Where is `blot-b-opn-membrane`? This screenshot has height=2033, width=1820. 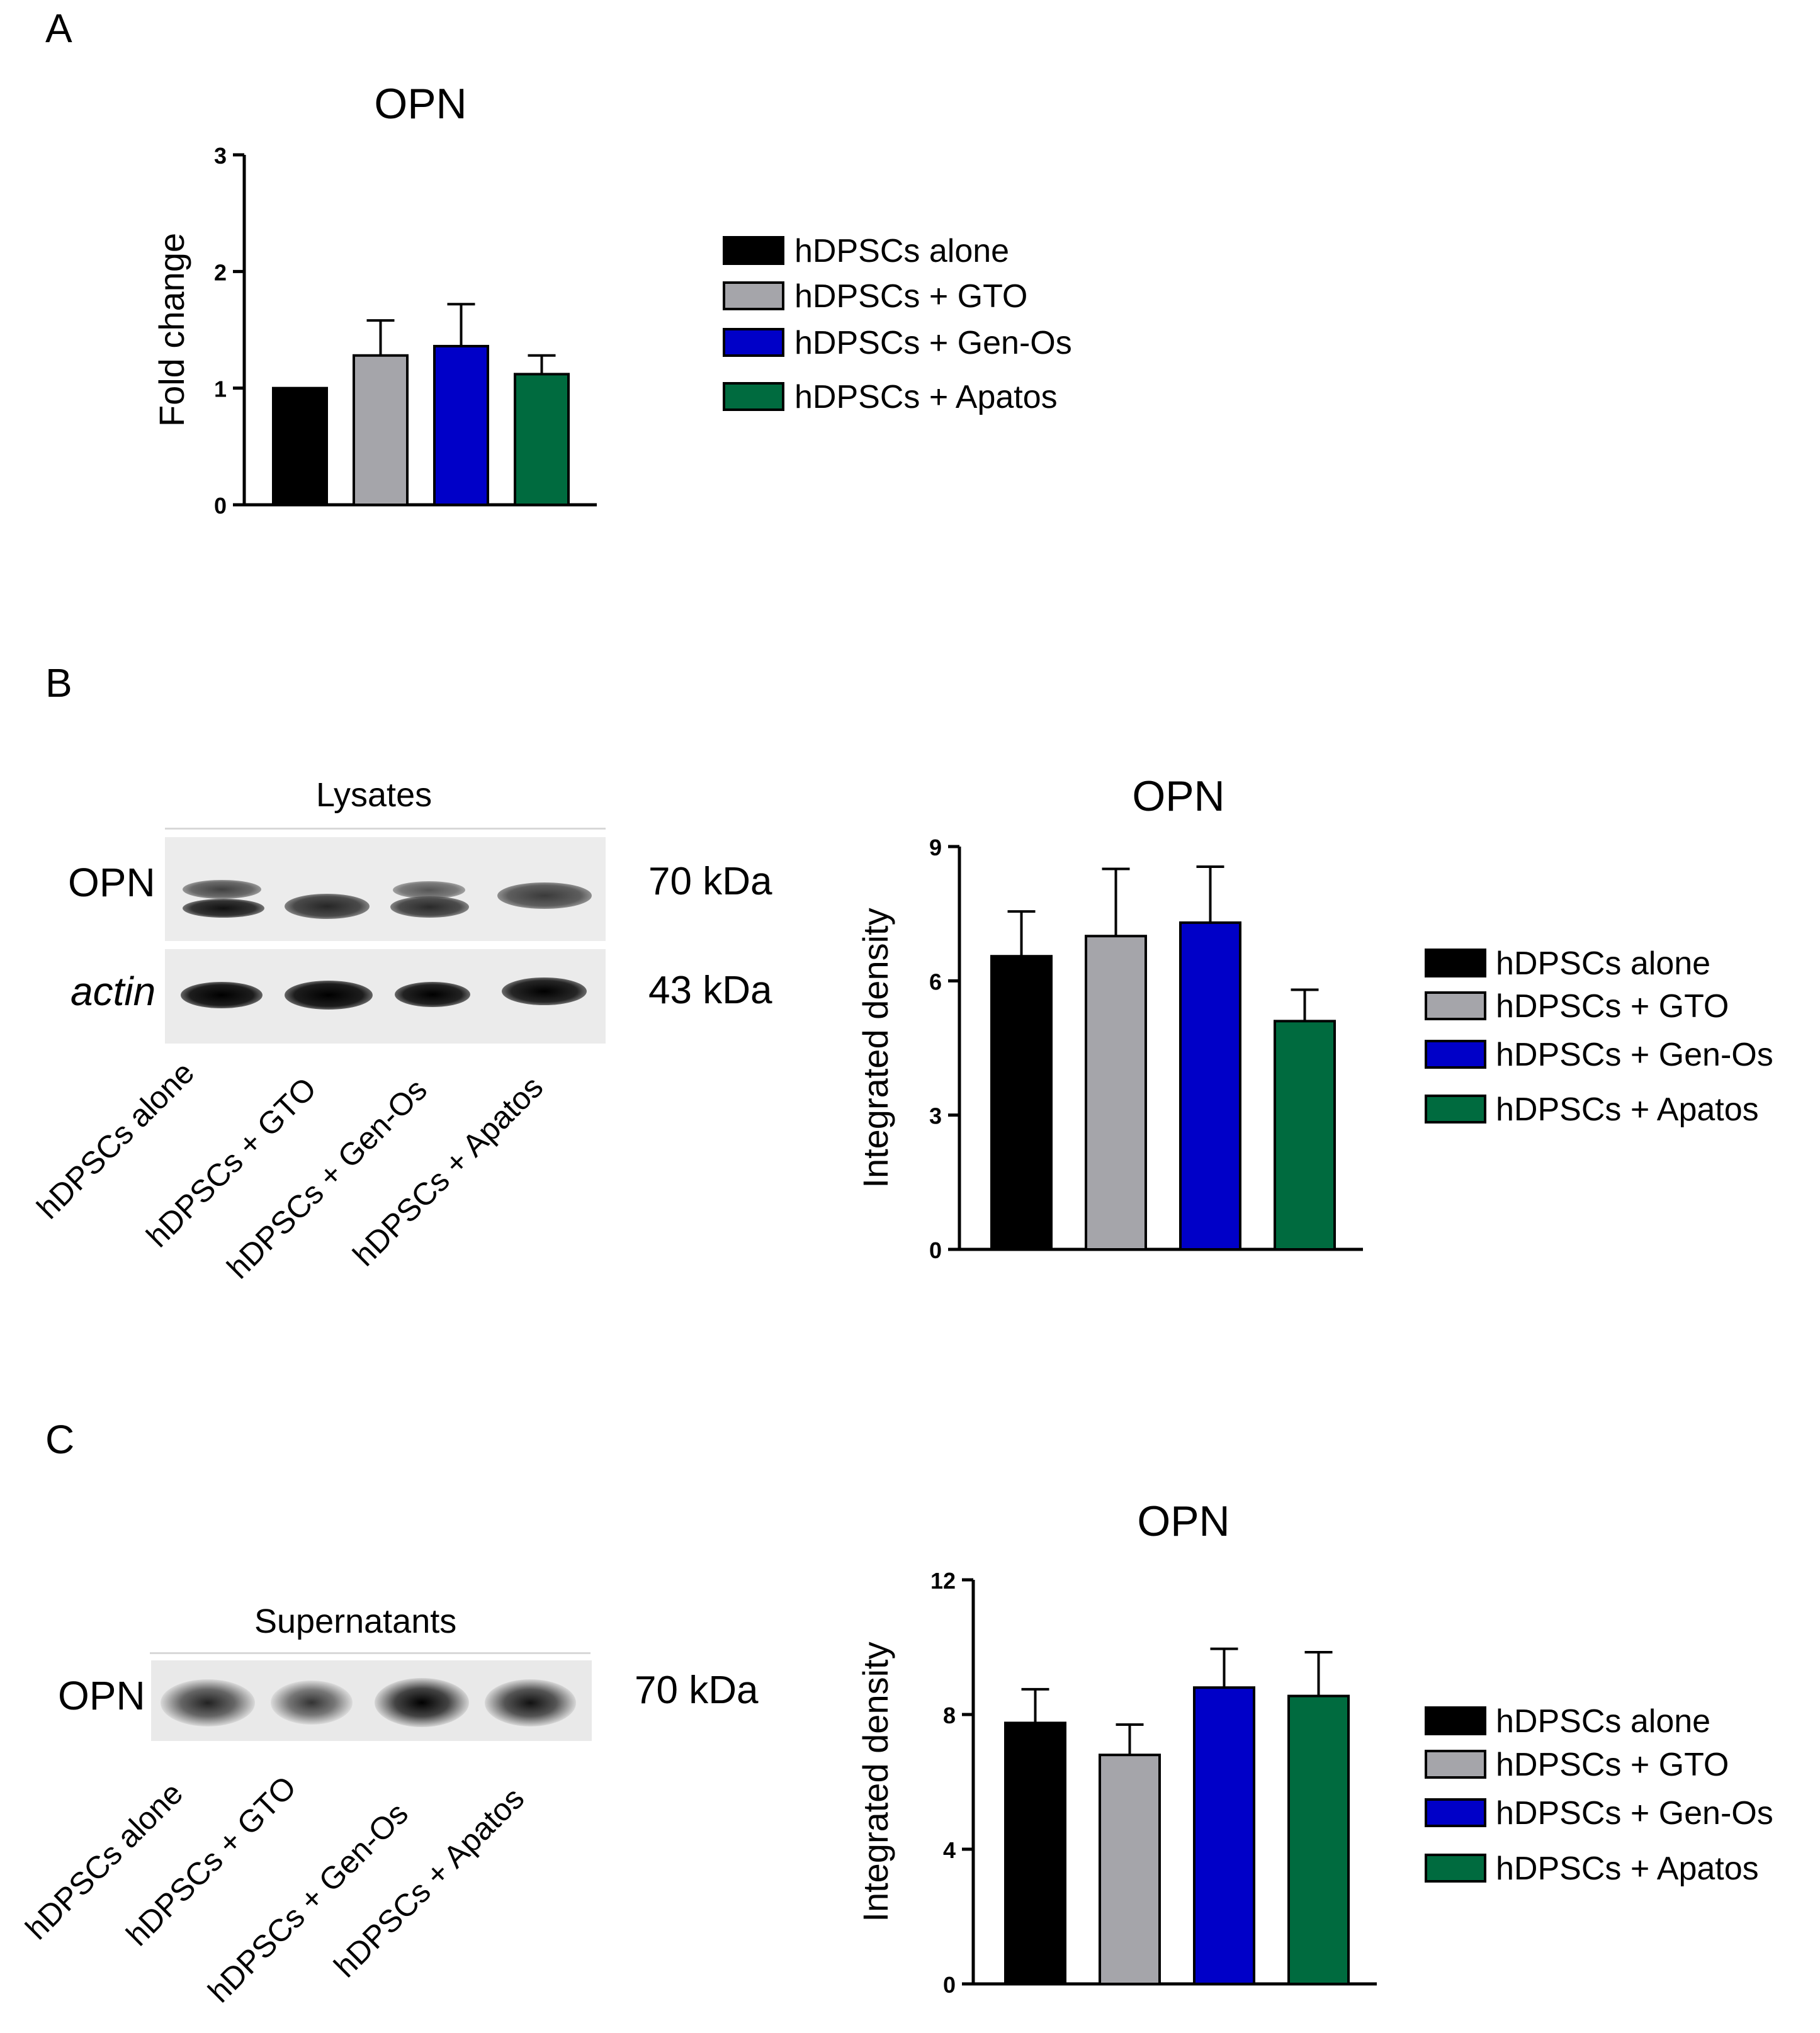 blot-b-opn-membrane is located at coordinates (385, 889).